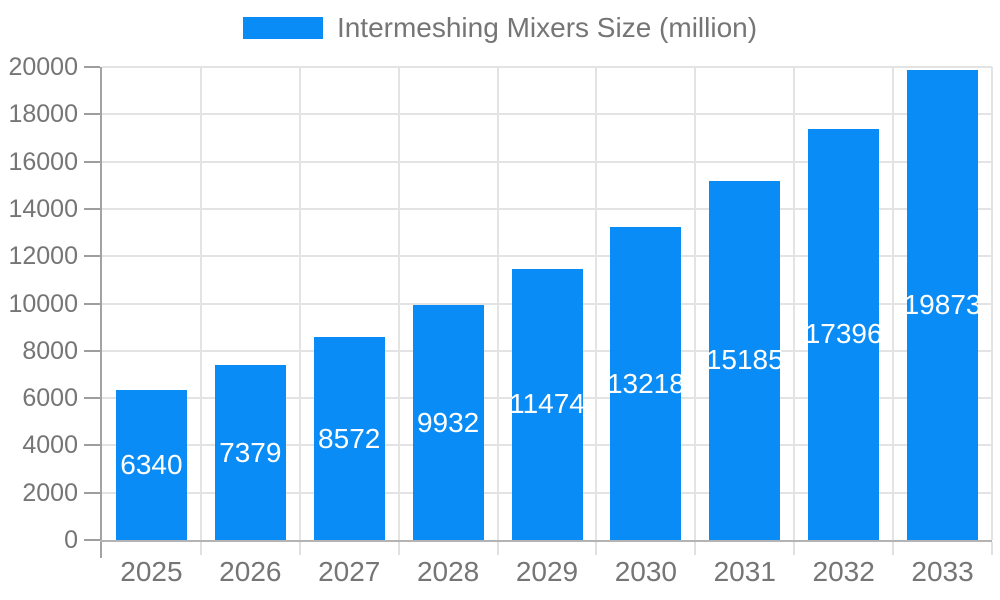 The width and height of the screenshot is (1000, 600). Describe the element at coordinates (942, 571) in the screenshot. I see `x-axis-tick-label: 2033` at that location.